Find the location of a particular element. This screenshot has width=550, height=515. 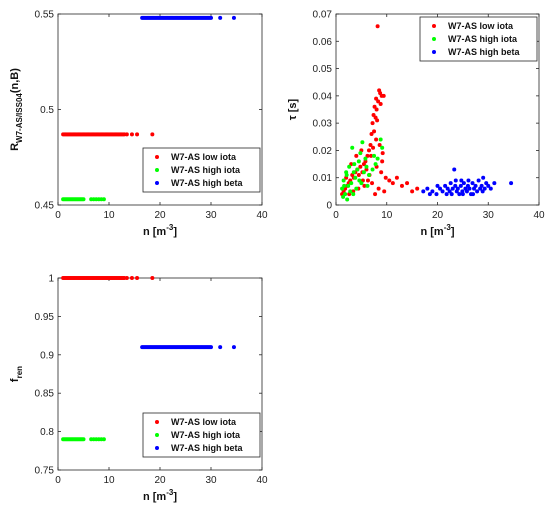

x-axis-label: n [m-3] is located at coordinates (160, 495).